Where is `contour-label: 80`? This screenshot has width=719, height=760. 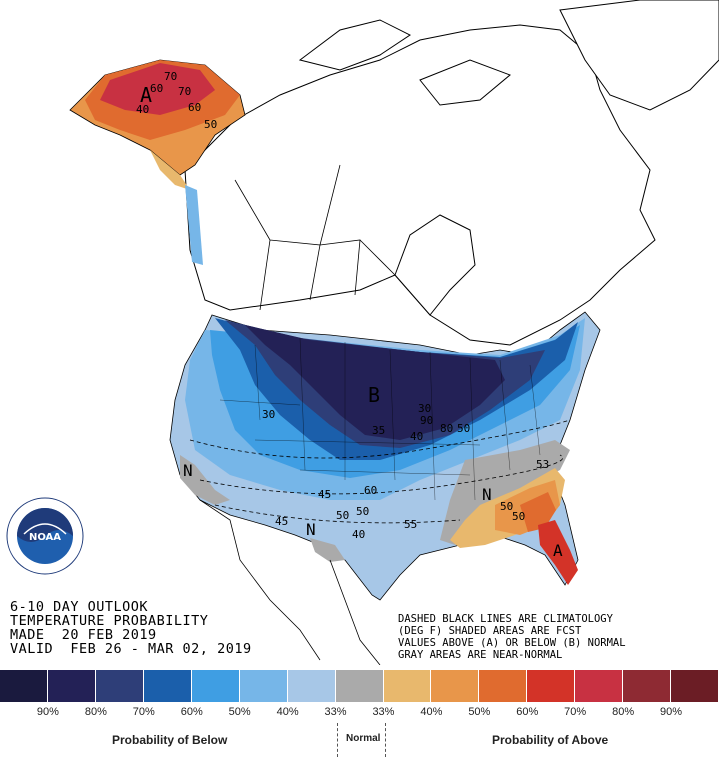 contour-label: 80 is located at coordinates (446, 428).